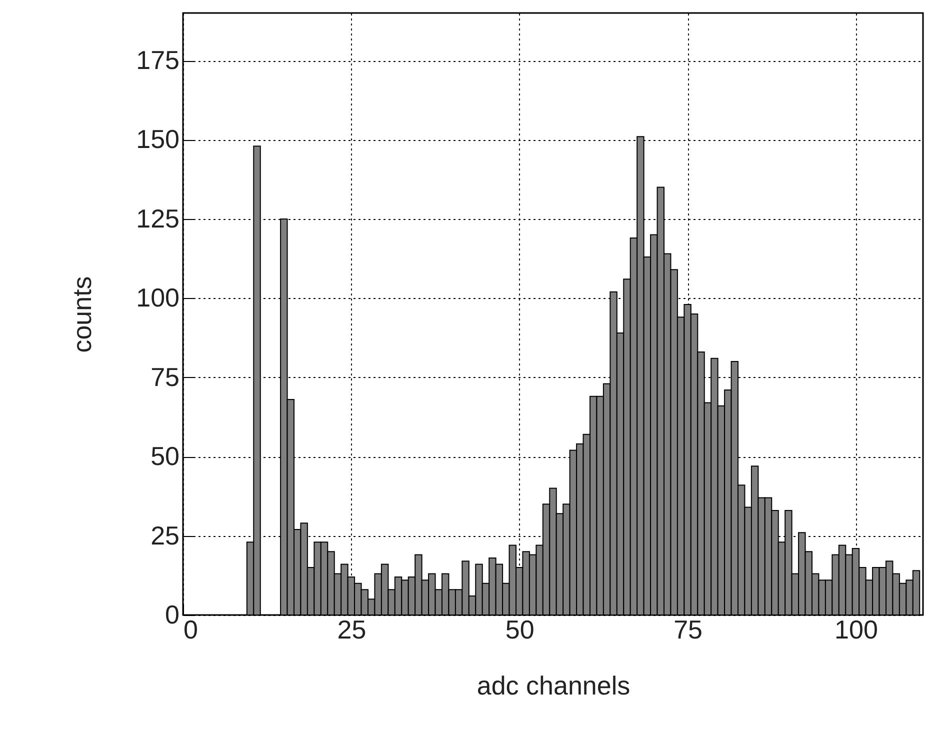 This screenshot has width=934, height=750. What do you see at coordinates (165, 535) in the screenshot?
I see `y-tick-label: 25` at bounding box center [165, 535].